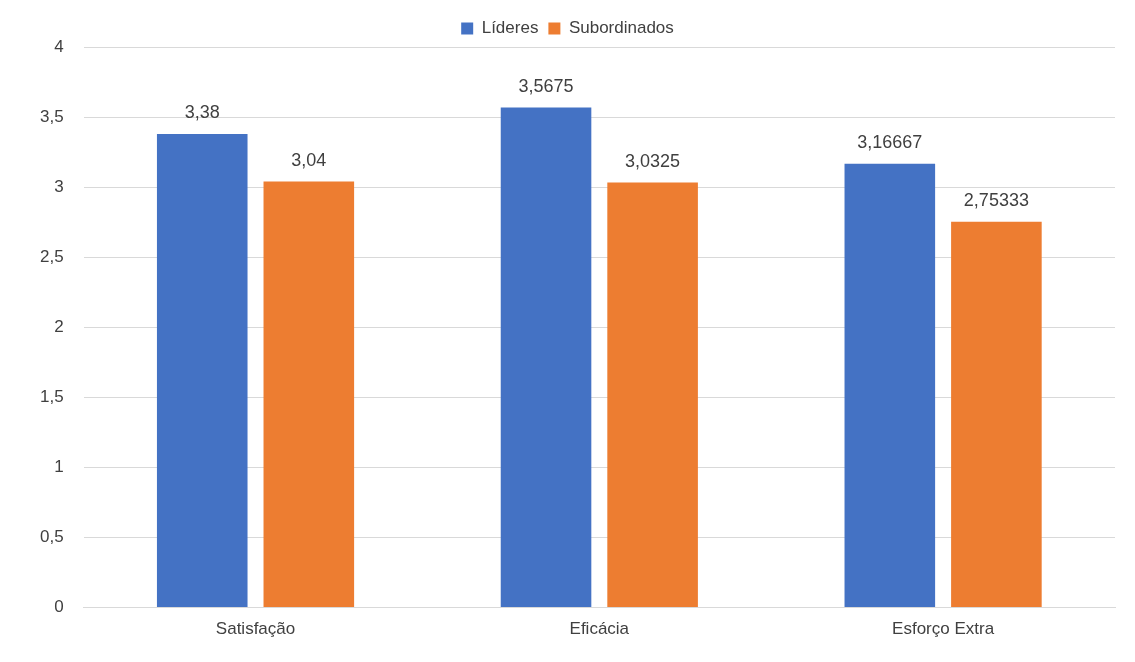 The height and width of the screenshot is (662, 1135). What do you see at coordinates (59, 46) in the screenshot?
I see `y-tick-label: 4` at bounding box center [59, 46].